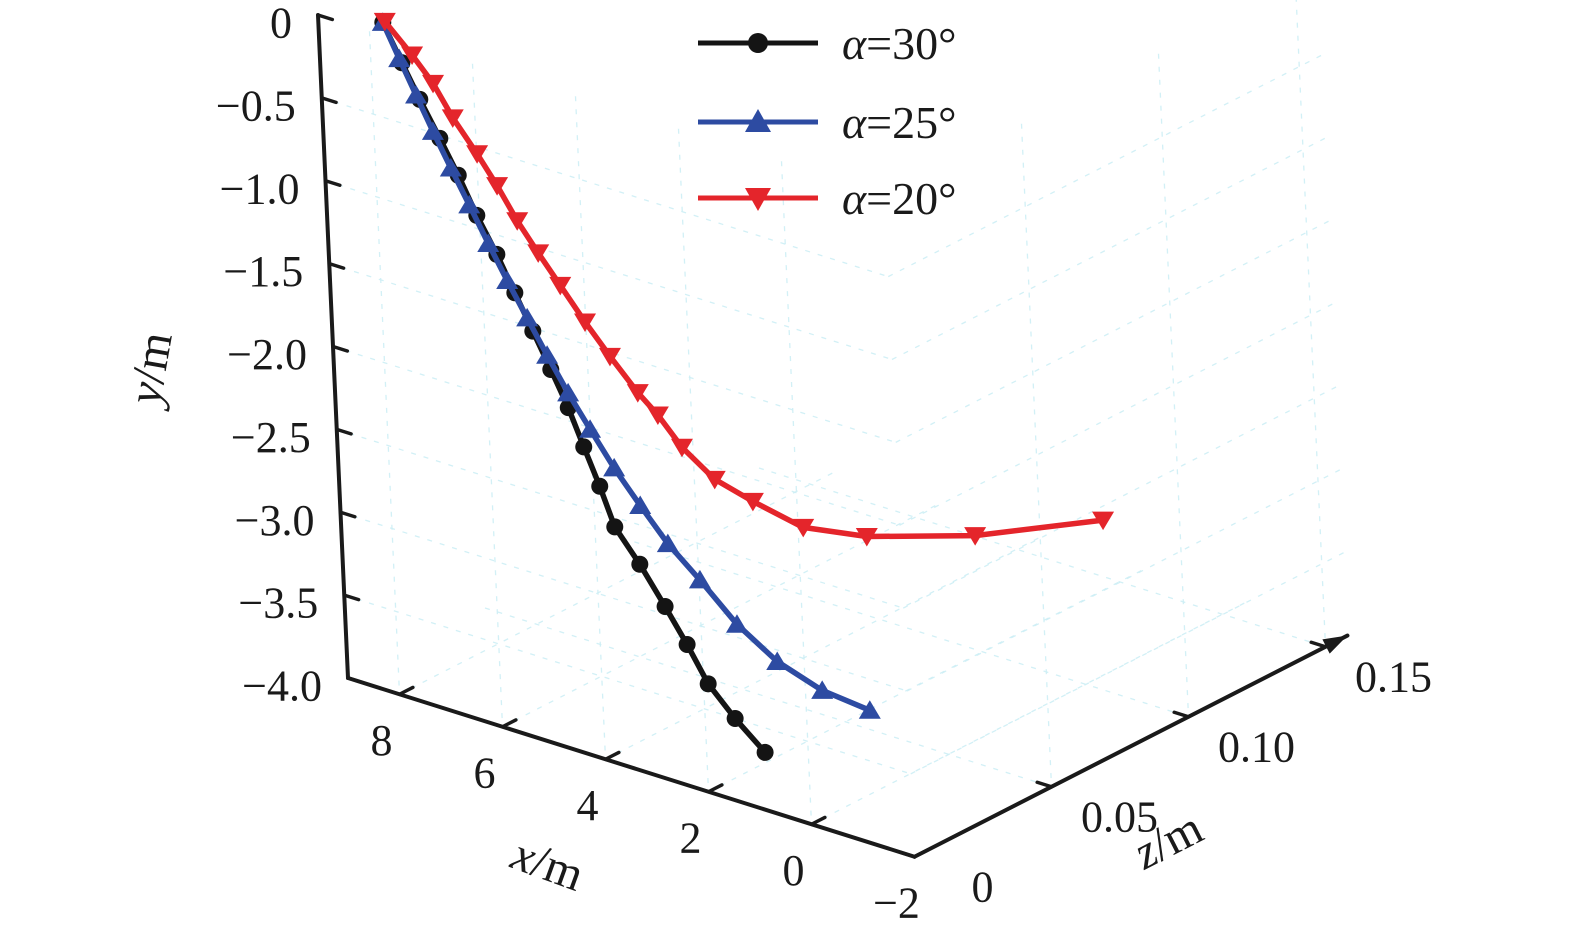  Describe the element at coordinates (911, 122) in the screenshot. I see `legend-label-value: =25°` at that location.